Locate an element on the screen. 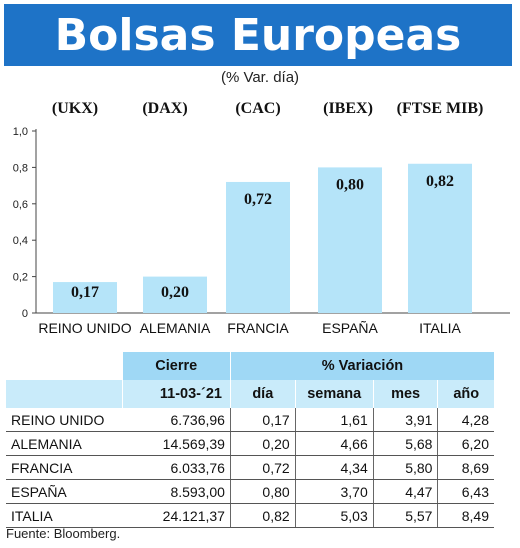 Image resolution: width=520 pixels, height=548 pixels. table-row: ESPAÑA 8.593,00 0,80 3,70 4,47 6,43 is located at coordinates (250, 491).